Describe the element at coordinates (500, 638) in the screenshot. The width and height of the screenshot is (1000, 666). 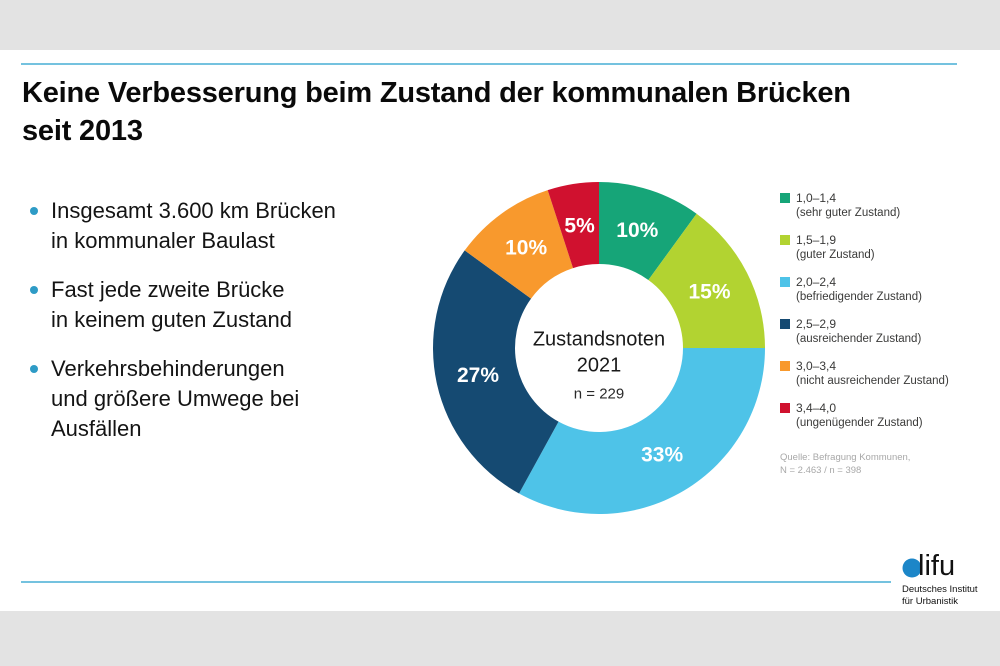
I see `letterbox-bottom` at that location.